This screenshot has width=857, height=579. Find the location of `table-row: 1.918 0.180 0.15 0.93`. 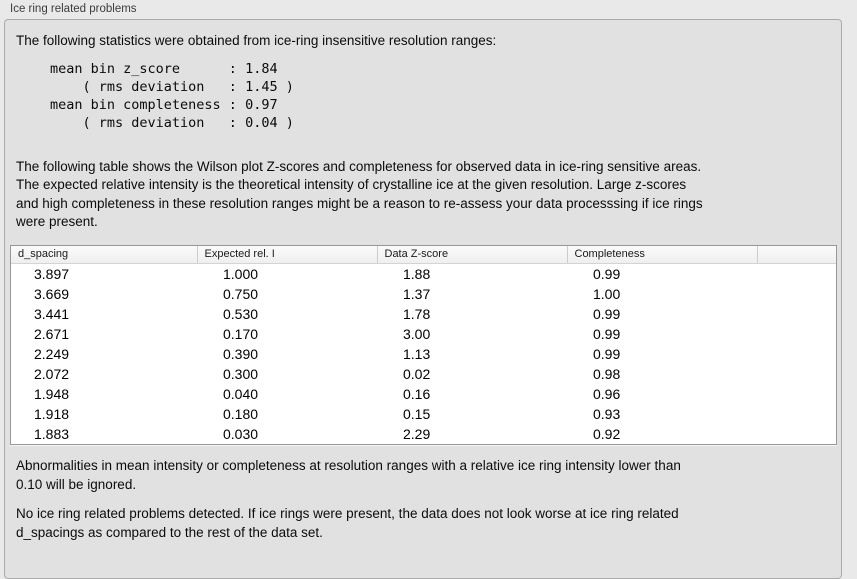

table-row: 1.918 0.180 0.15 0.93 is located at coordinates (423, 414).